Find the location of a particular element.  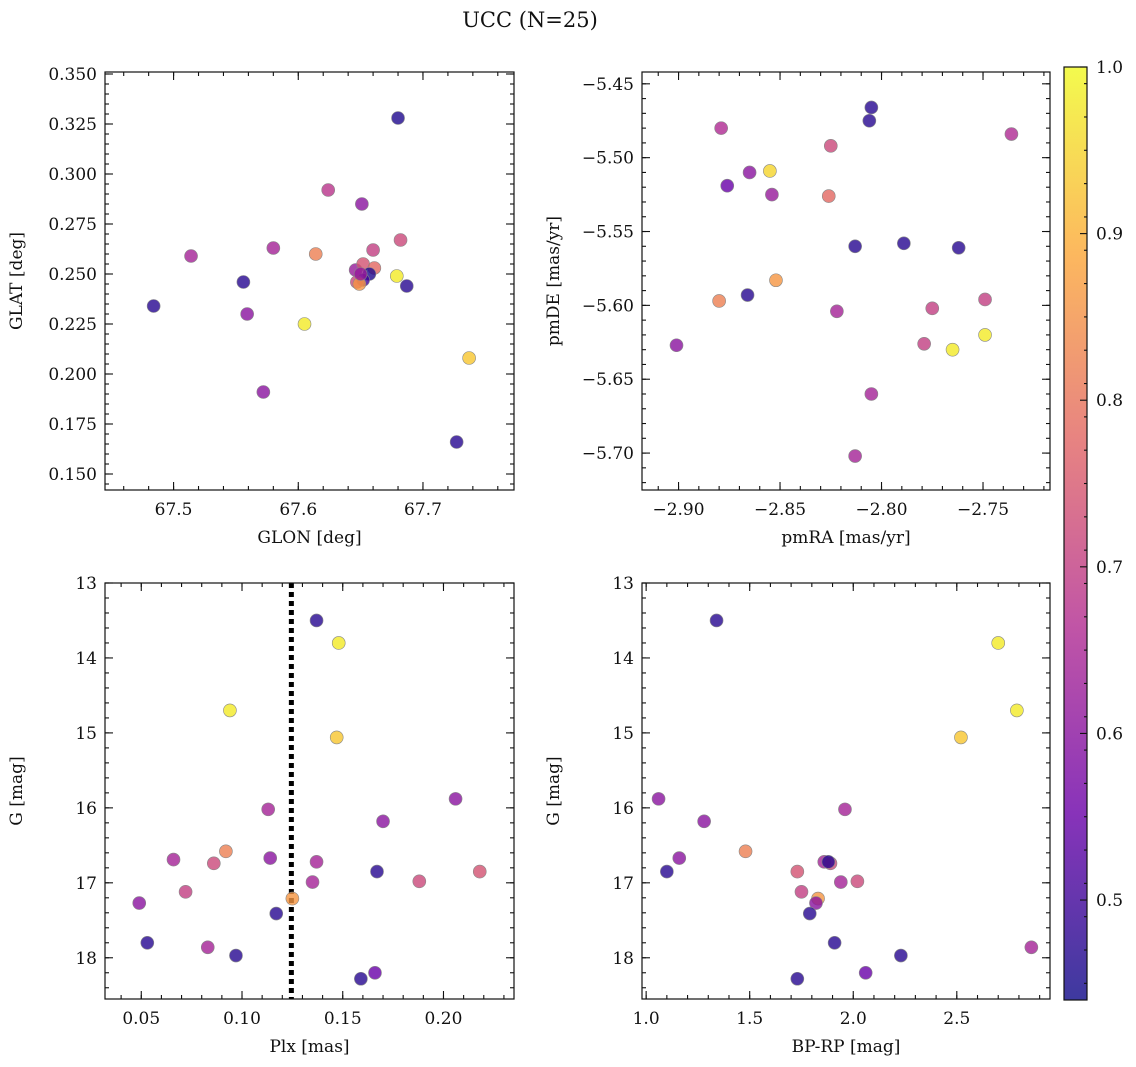

y-tick-label: 0.300 is located at coordinates (72, 175).